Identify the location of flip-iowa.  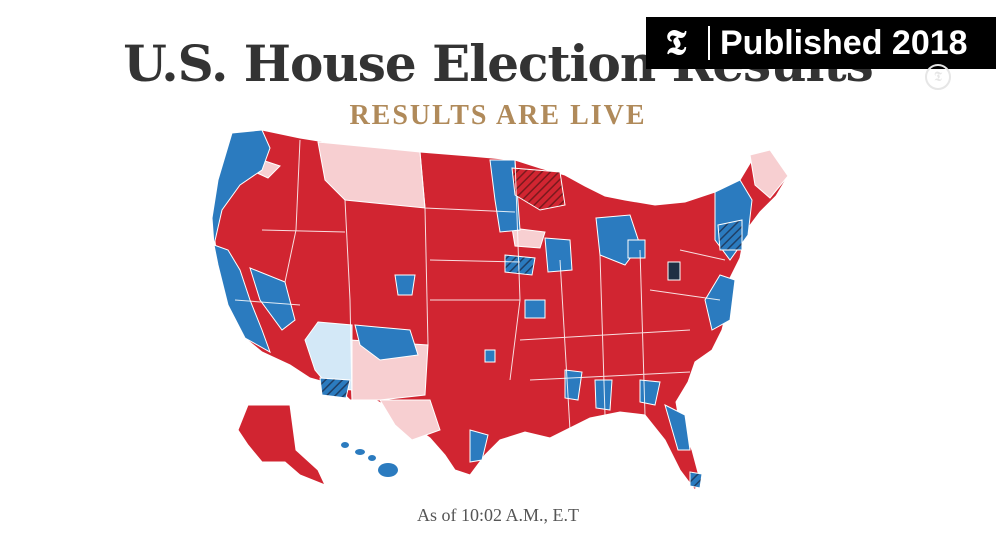
(520, 265).